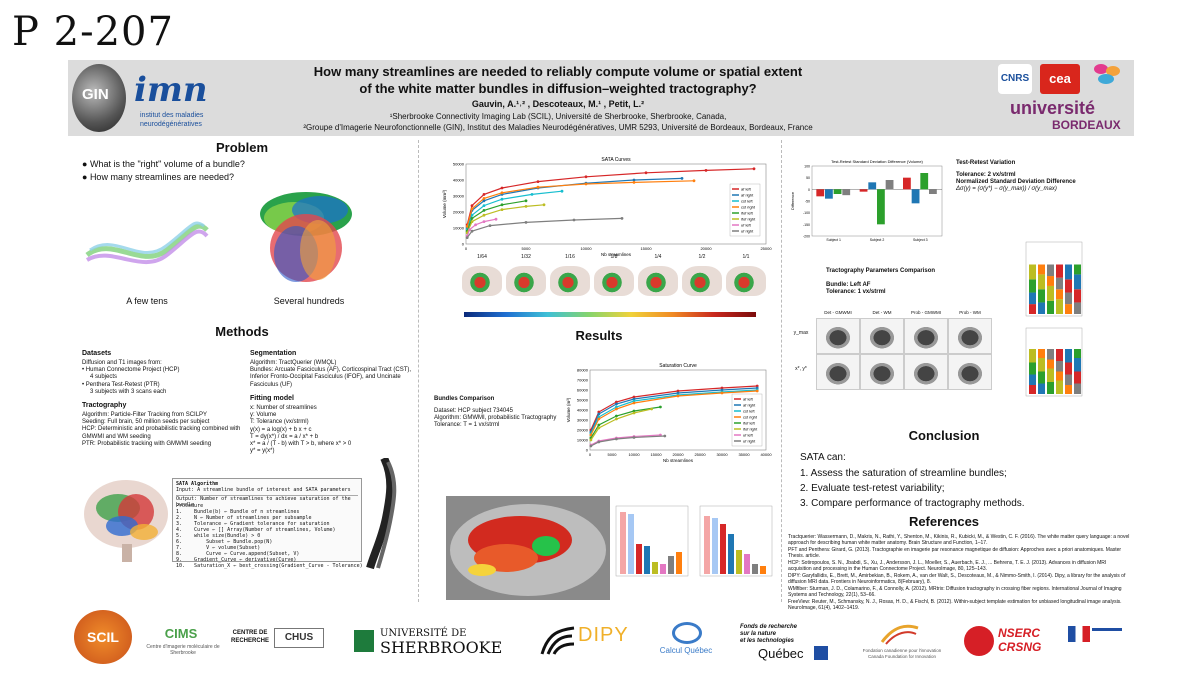 This screenshot has height=686, width=1200. What do you see at coordinates (1006, 189) in the screenshot?
I see `trt-formula: Δσ(y) = (σ(y*) − σ(y_max)) / σ(y_max)` at bounding box center [1006, 189].